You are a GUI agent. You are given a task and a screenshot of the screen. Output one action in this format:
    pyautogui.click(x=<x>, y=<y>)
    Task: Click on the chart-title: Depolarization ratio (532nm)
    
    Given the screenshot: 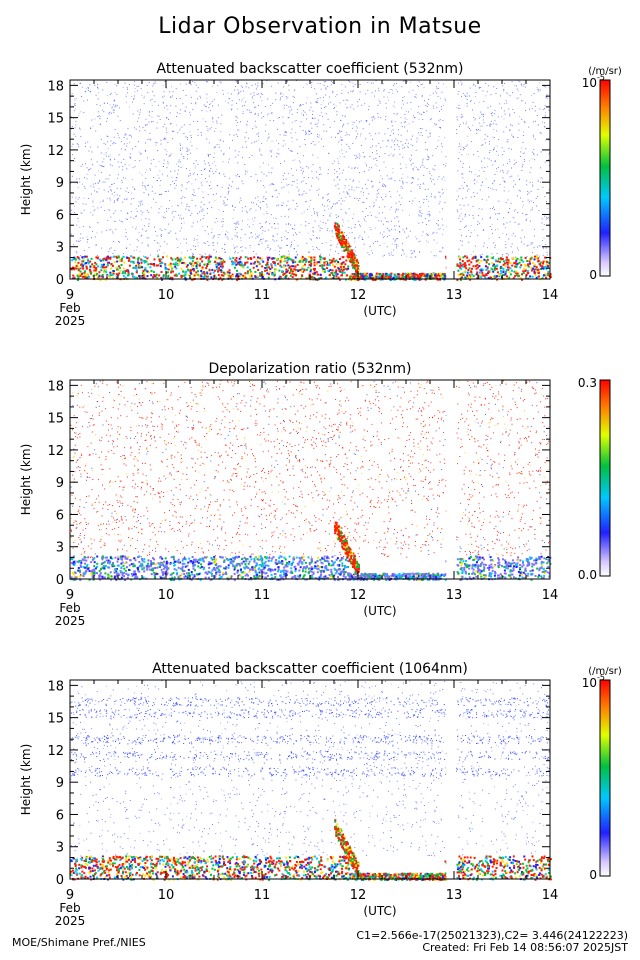 What is the action you would take?
    pyautogui.click(x=309, y=369)
    